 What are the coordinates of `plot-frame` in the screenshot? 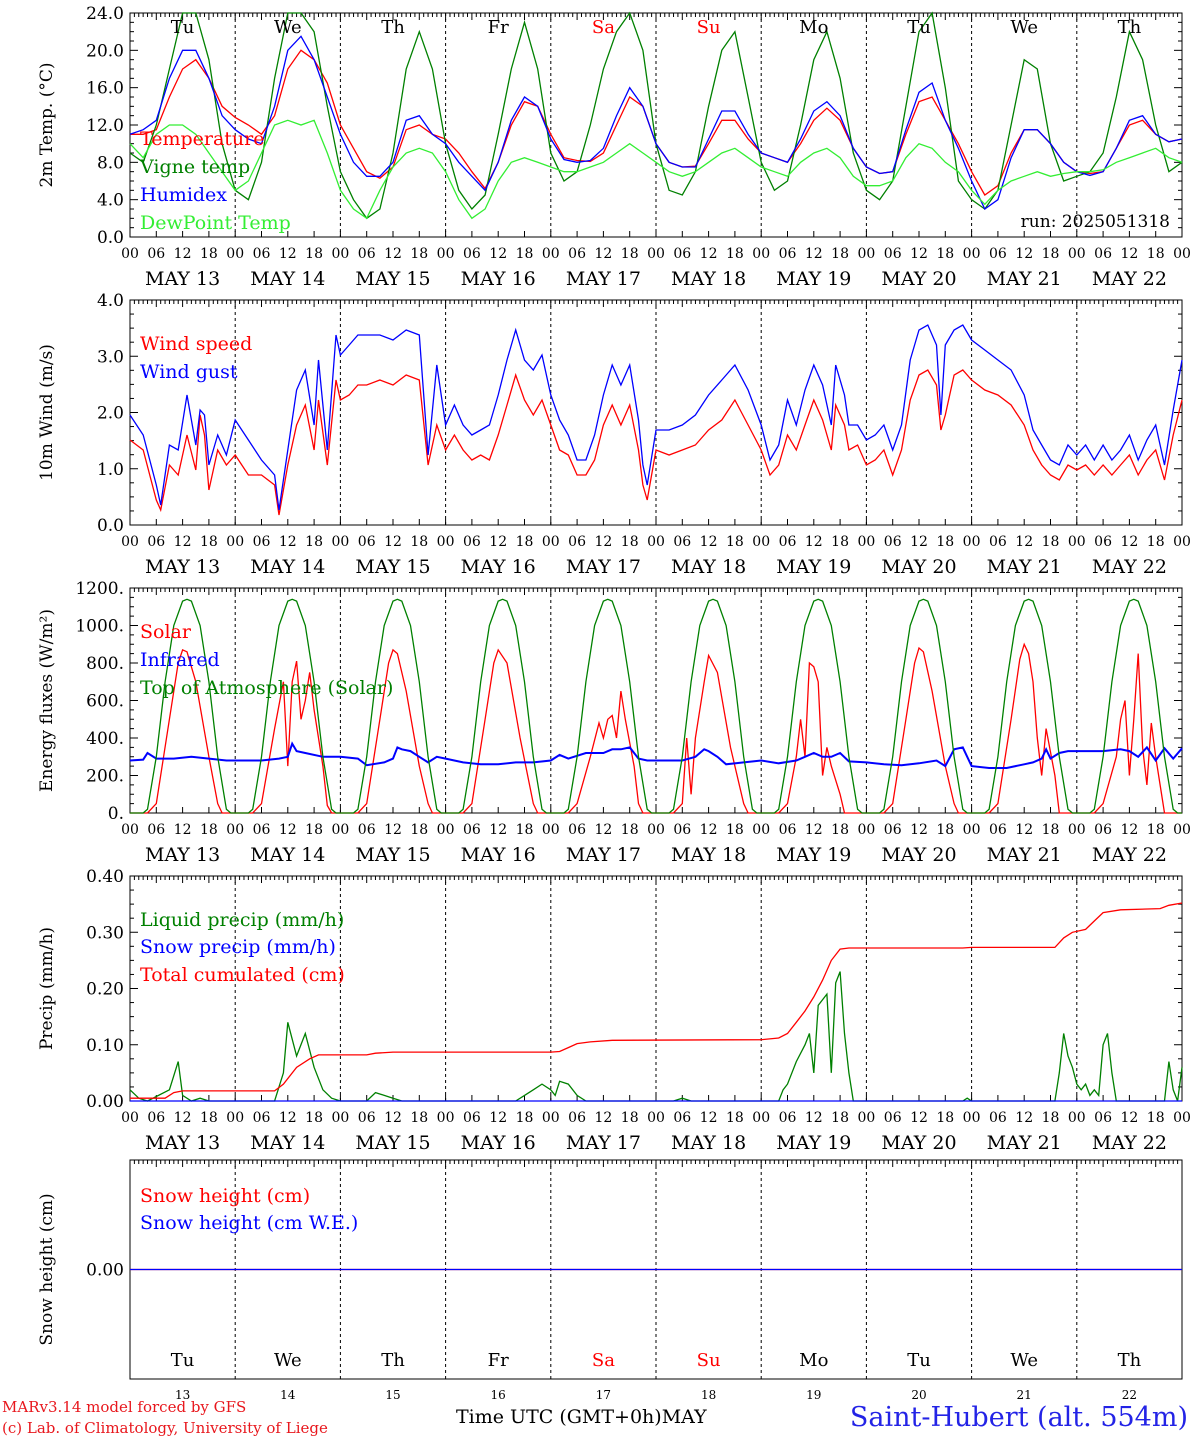 It's located at (656, 700).